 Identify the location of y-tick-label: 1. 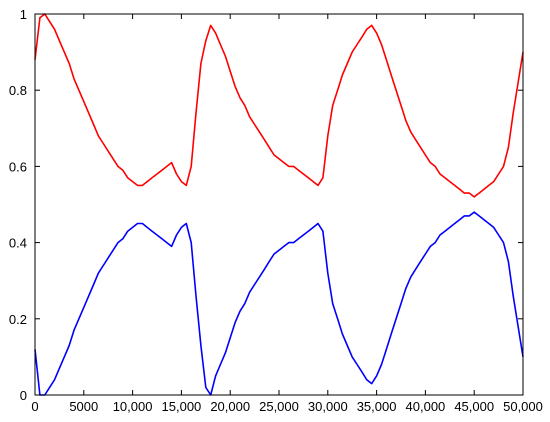
(23, 14).